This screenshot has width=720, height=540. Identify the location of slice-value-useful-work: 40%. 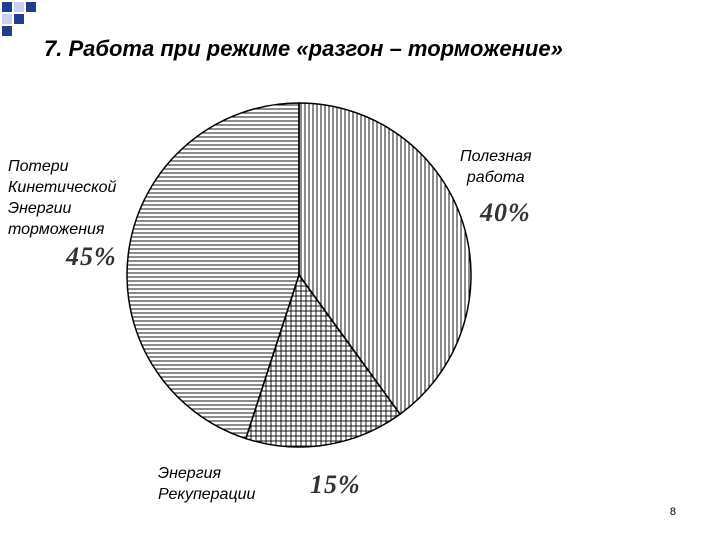
(505, 212).